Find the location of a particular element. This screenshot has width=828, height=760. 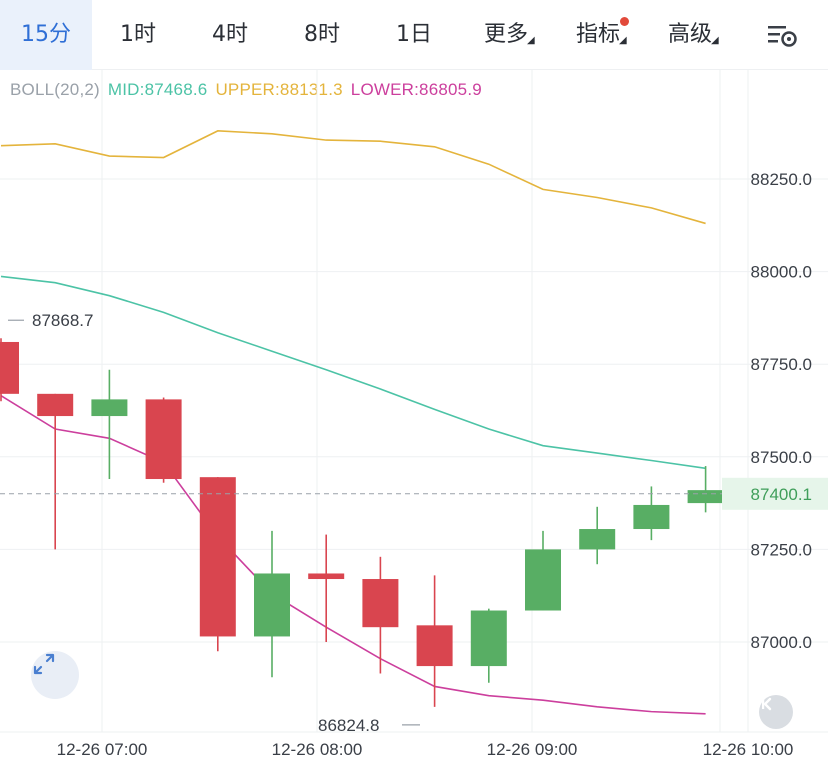

chart-settings-button is located at coordinates (782, 35).